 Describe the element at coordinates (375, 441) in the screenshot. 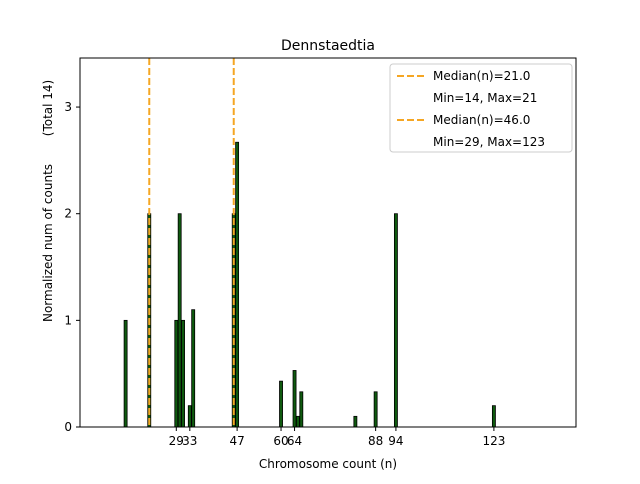

I see `x-tick-label: 88` at that location.